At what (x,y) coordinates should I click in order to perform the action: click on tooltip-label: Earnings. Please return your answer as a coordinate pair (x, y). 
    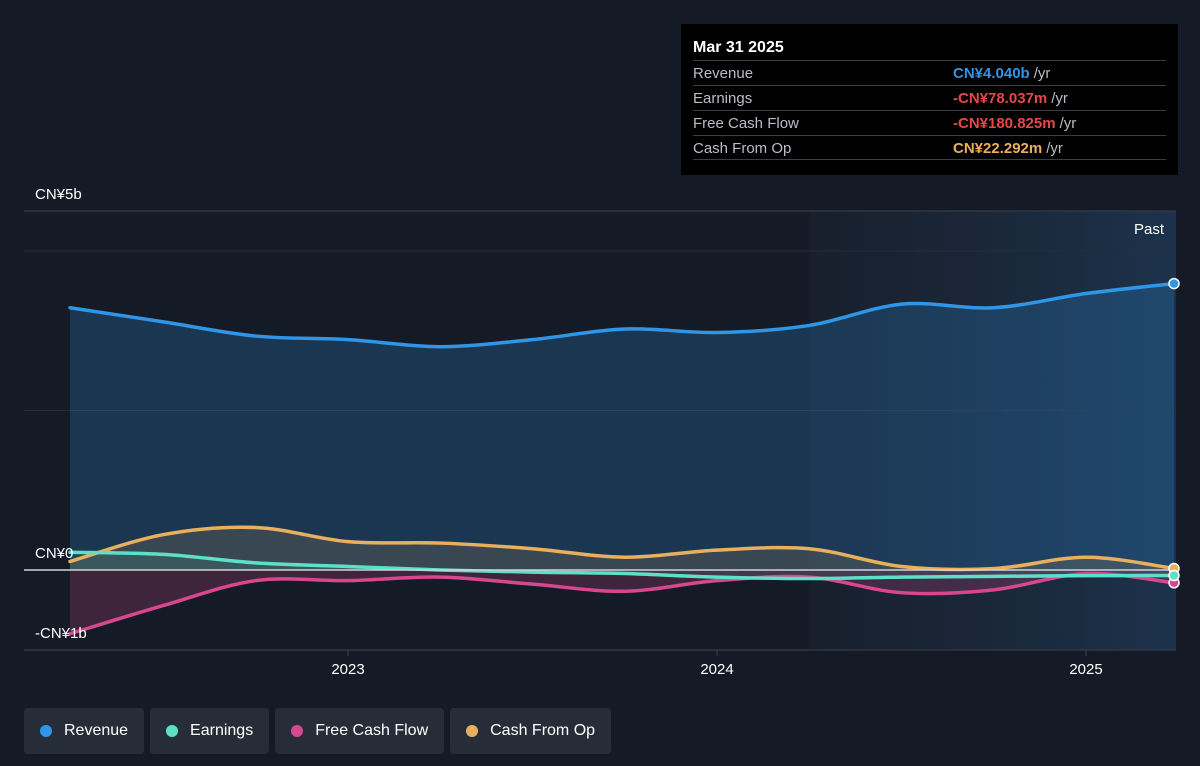
    Looking at the image, I should click on (723, 98).